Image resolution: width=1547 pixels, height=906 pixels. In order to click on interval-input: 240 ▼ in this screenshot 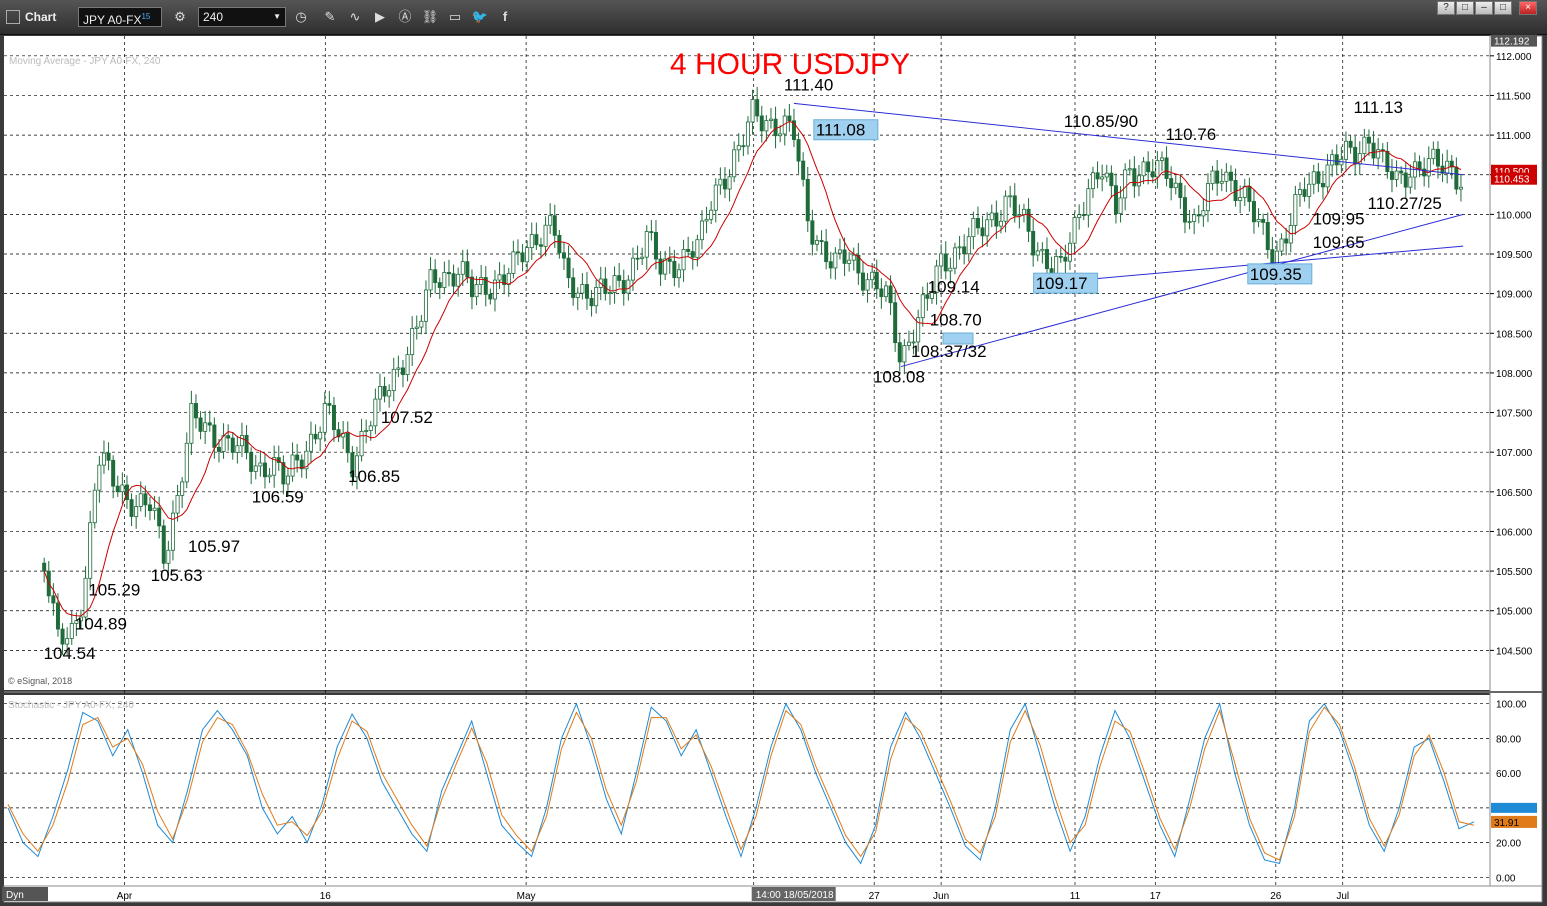, I will do `click(242, 17)`.